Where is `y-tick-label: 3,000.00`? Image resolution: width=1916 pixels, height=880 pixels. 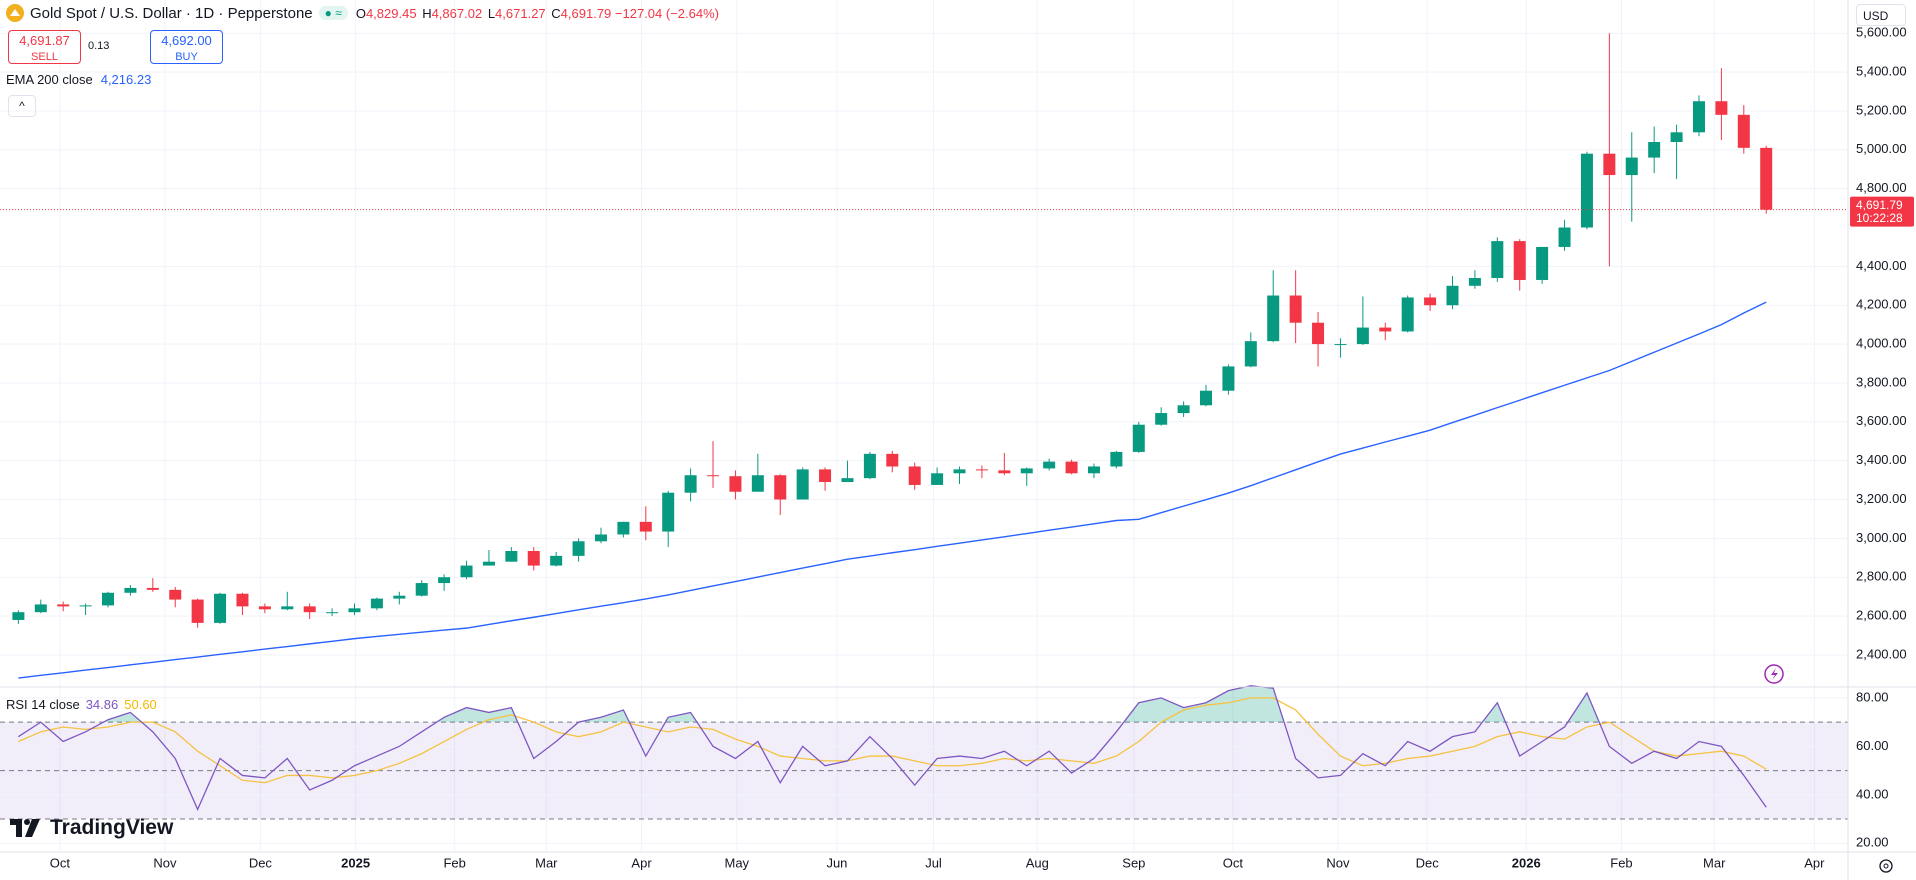 y-tick-label: 3,000.00 is located at coordinates (1881, 537).